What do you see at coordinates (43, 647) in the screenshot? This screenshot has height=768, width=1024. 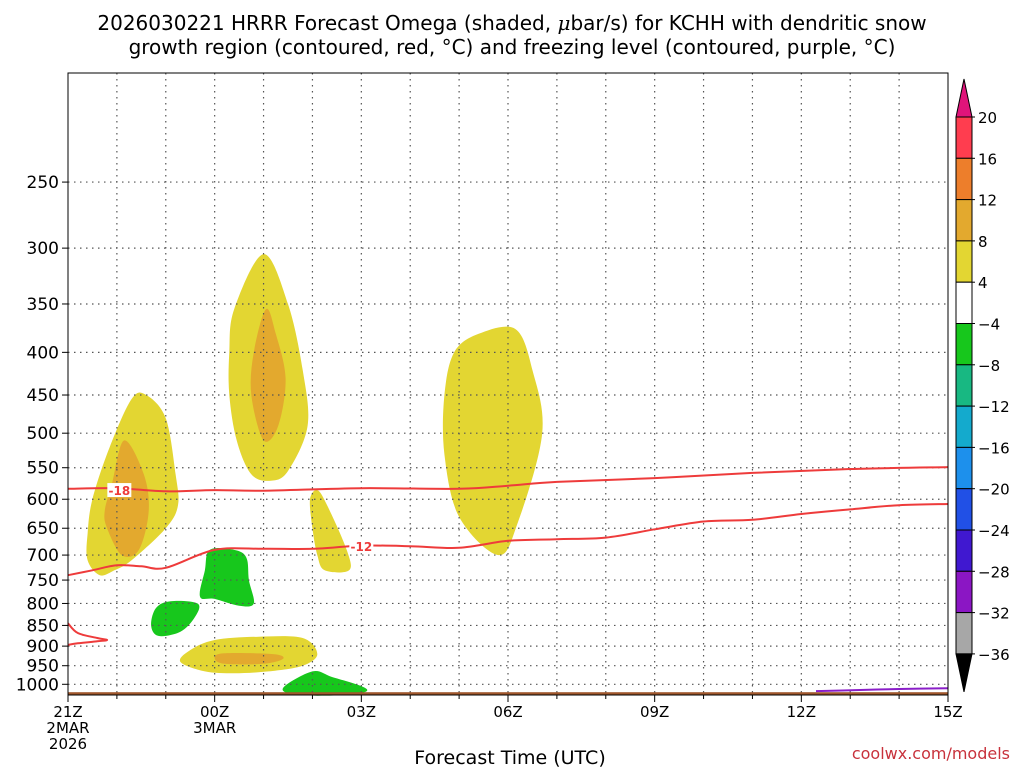 I see `y-tick-label: 900` at bounding box center [43, 647].